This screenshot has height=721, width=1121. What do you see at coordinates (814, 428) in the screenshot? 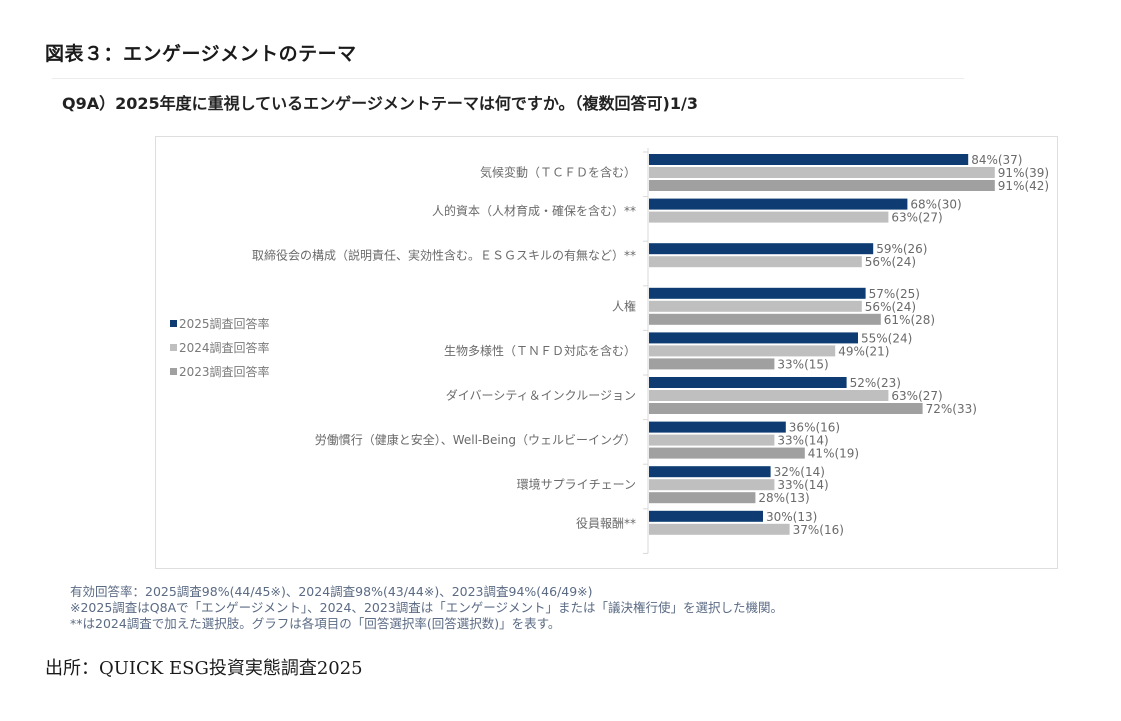
I see `data-label: 36%(16)` at bounding box center [814, 428].